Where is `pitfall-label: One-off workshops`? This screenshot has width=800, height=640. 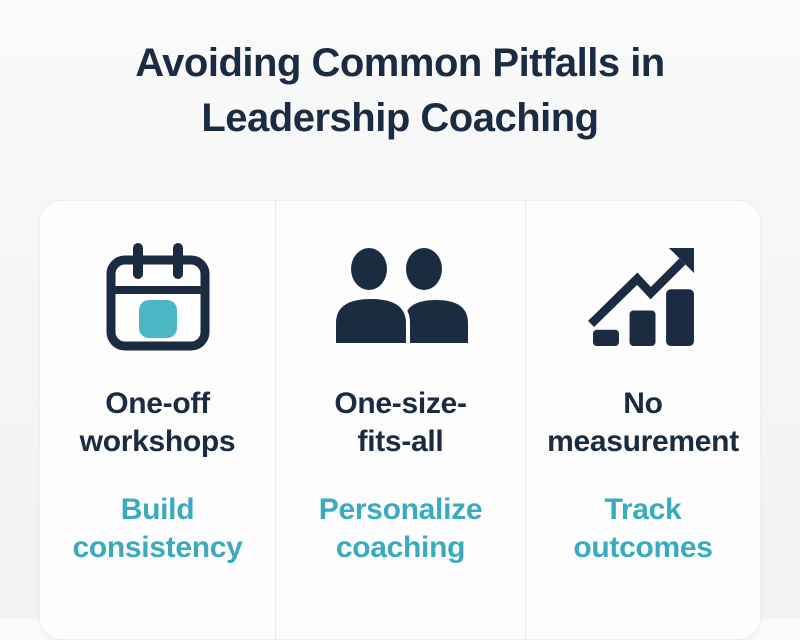 pitfall-label: One-off workshops is located at coordinates (157, 422).